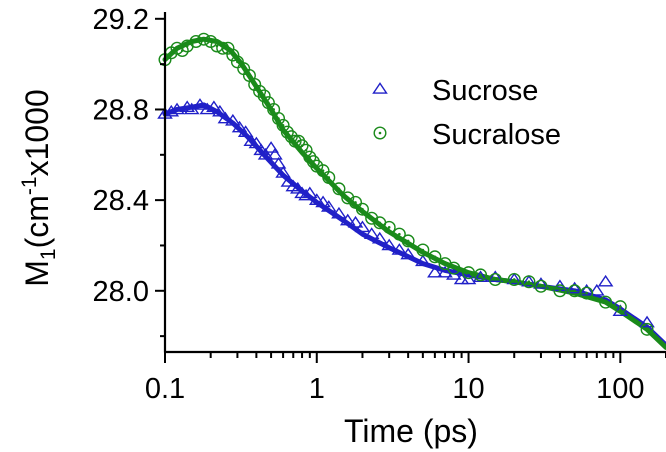 The height and width of the screenshot is (452, 666). Describe the element at coordinates (37, 132) in the screenshot. I see `y-axis-title-close: x1000` at that location.